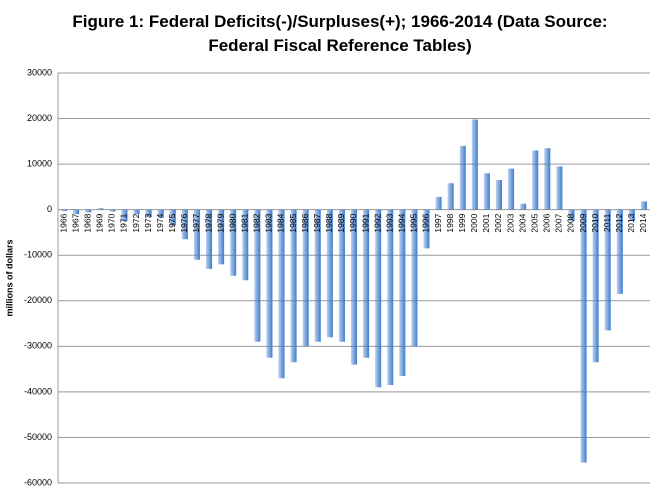 This screenshot has width=661, height=500. What do you see at coordinates (377, 222) in the screenshot?
I see `x-tick-label: 1992` at bounding box center [377, 222].